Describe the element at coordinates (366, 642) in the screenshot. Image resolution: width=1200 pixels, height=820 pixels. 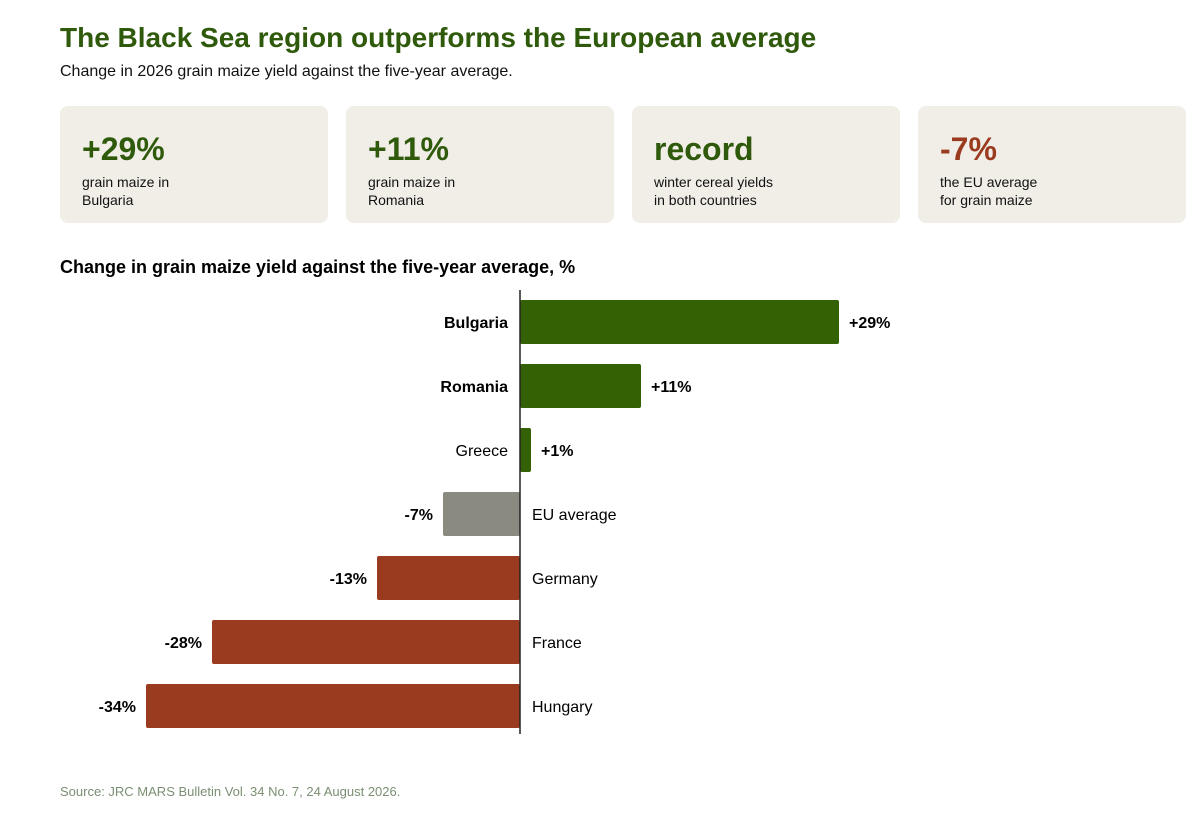
I see `bar-france` at that location.